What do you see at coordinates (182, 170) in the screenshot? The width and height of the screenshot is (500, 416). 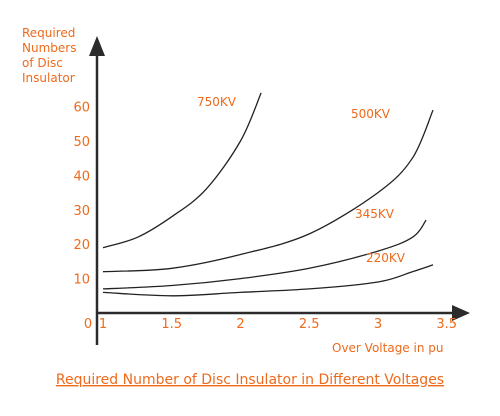 I see `series-line-750kv` at bounding box center [182, 170].